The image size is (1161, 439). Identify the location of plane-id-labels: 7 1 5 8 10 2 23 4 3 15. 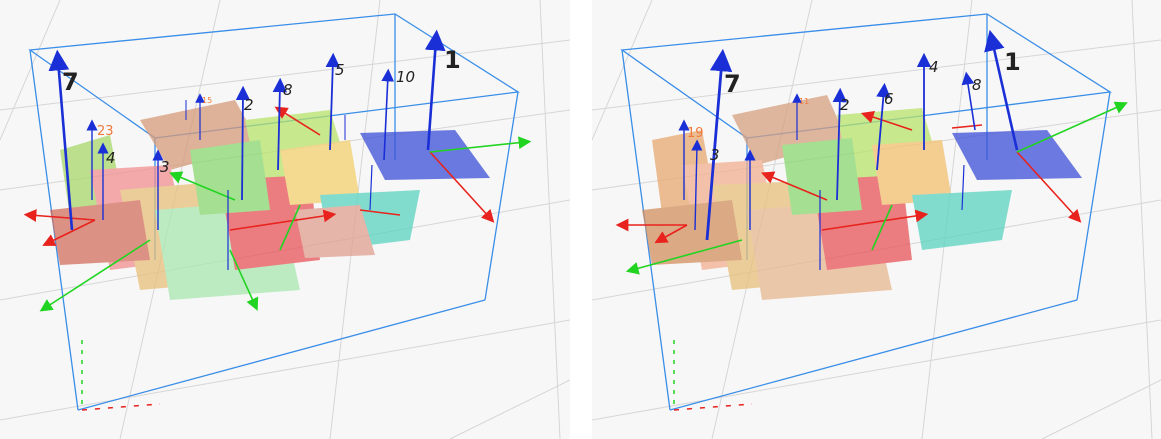
(261, 111).